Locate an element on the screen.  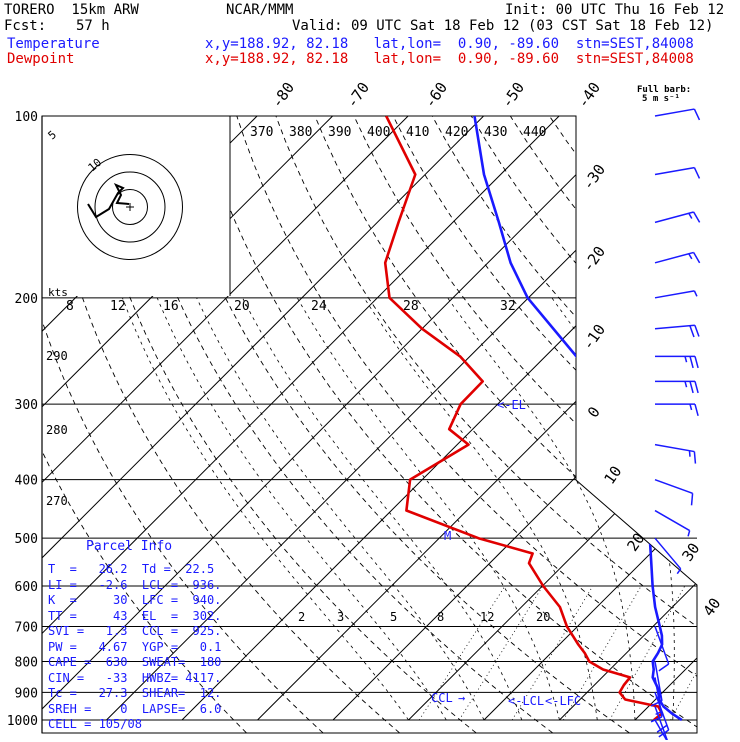
moist-adiabat is located at coordinates (698, 509).